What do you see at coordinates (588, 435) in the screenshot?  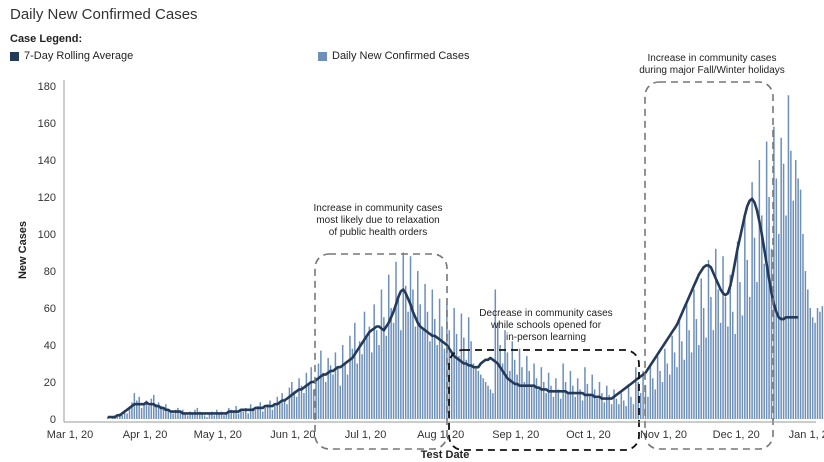 I see `x-tick-label: Oct 1, 20` at bounding box center [588, 435].